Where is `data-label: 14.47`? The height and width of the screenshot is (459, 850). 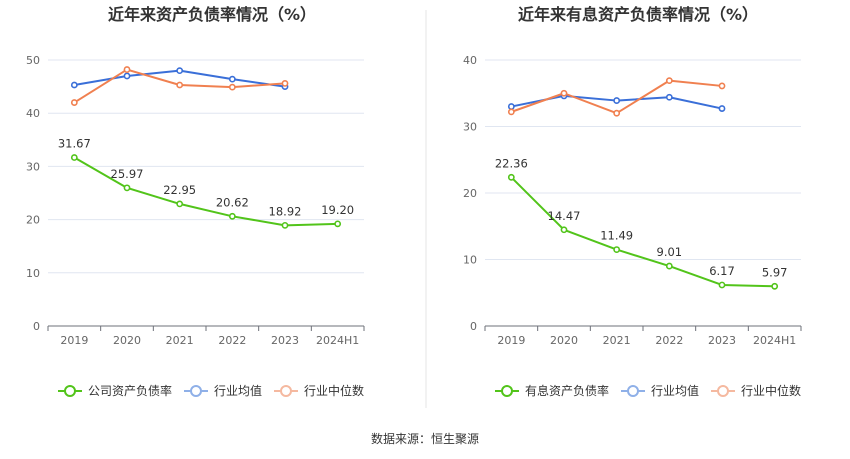
data-label: 14.47 is located at coordinates (564, 216).